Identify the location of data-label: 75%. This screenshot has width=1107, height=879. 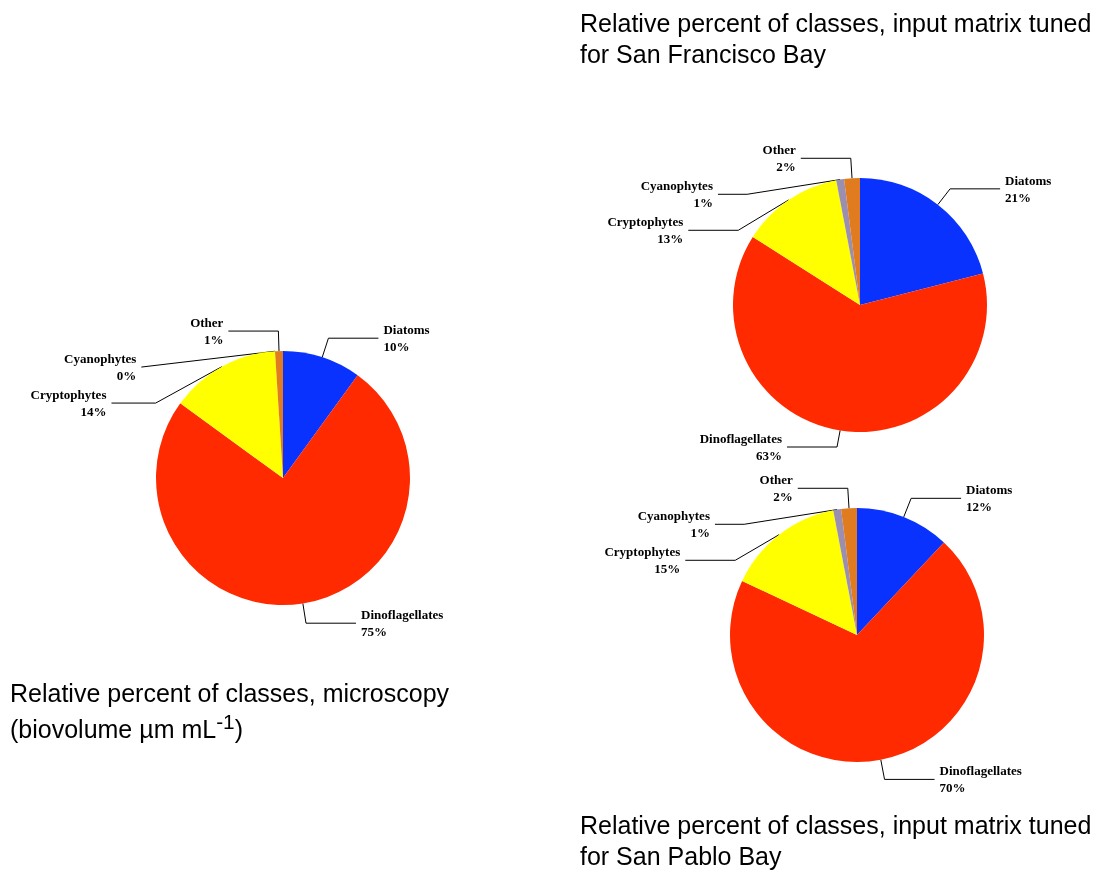
(374, 632).